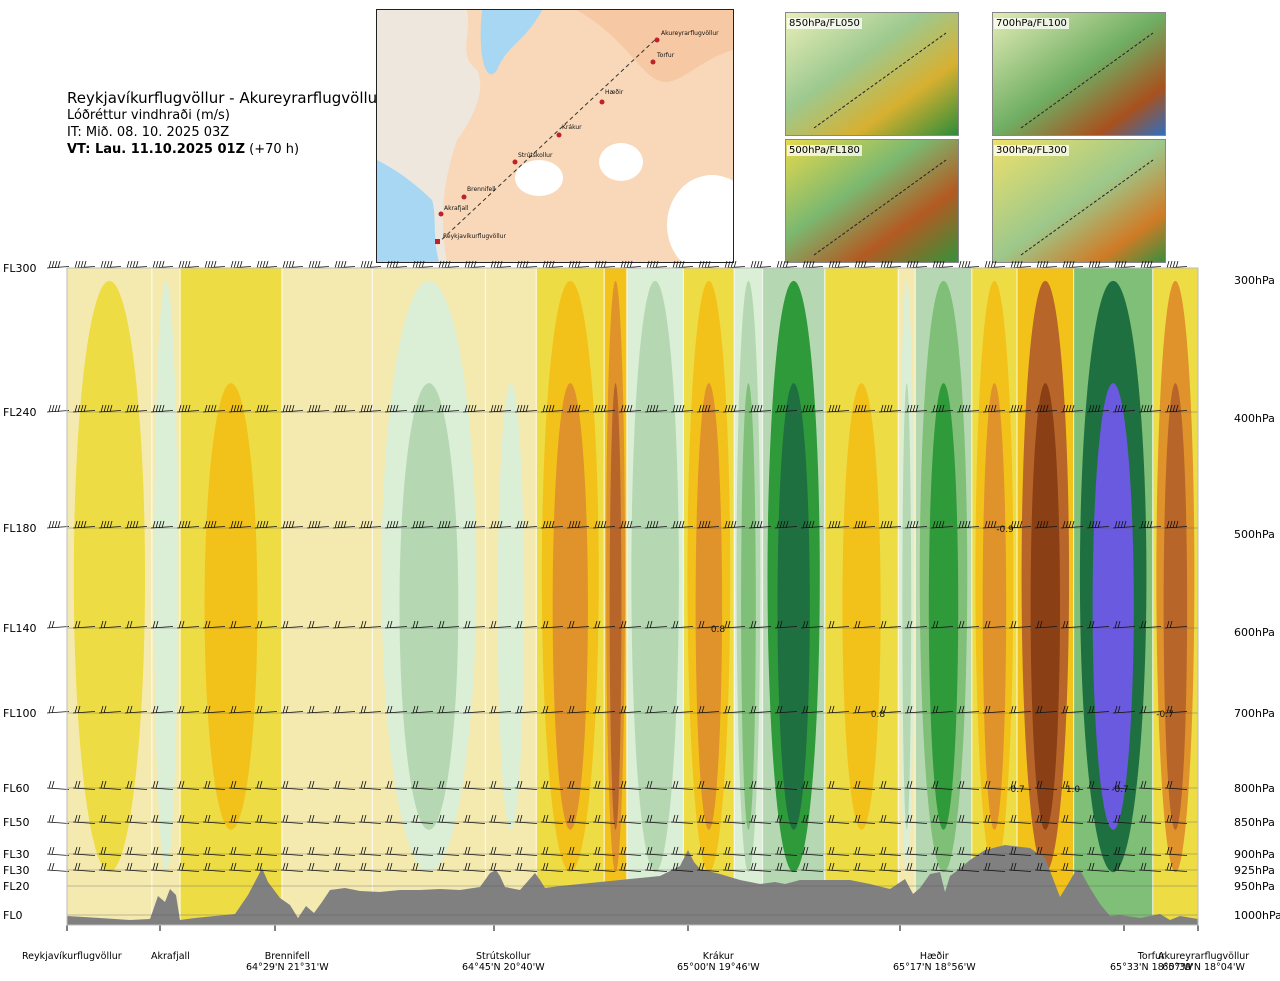 The image size is (1280, 981). Describe the element at coordinates (1254, 870) in the screenshot. I see `hpa-label-8: 925hPa` at that location.